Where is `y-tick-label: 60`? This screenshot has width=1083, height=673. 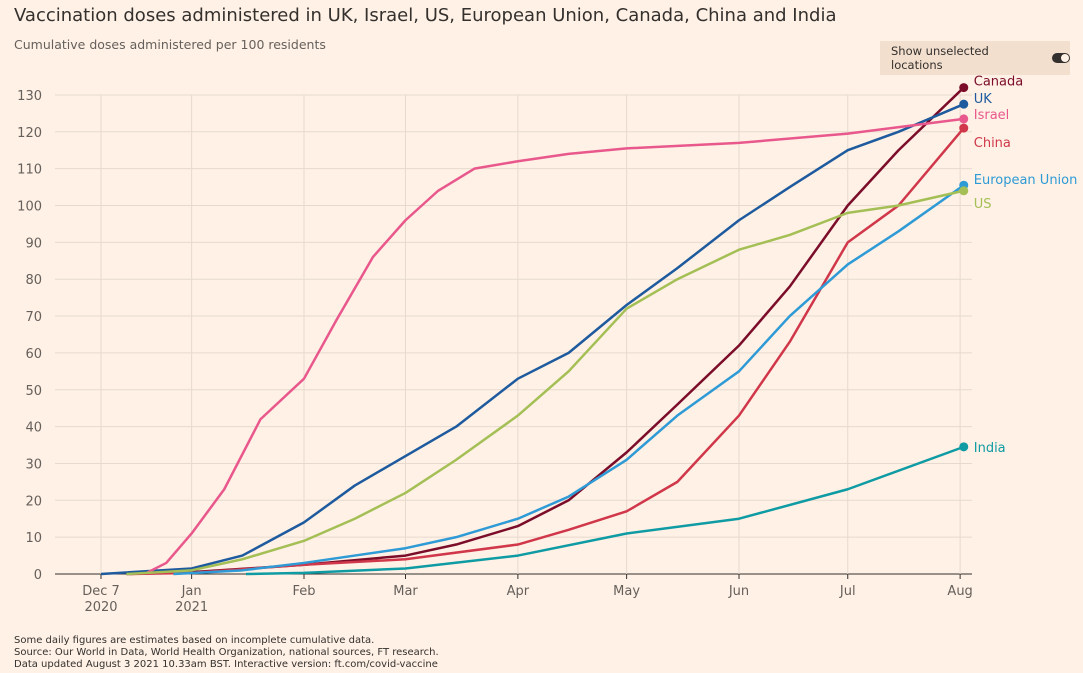 y-tick-label: 60 is located at coordinates (33, 354).